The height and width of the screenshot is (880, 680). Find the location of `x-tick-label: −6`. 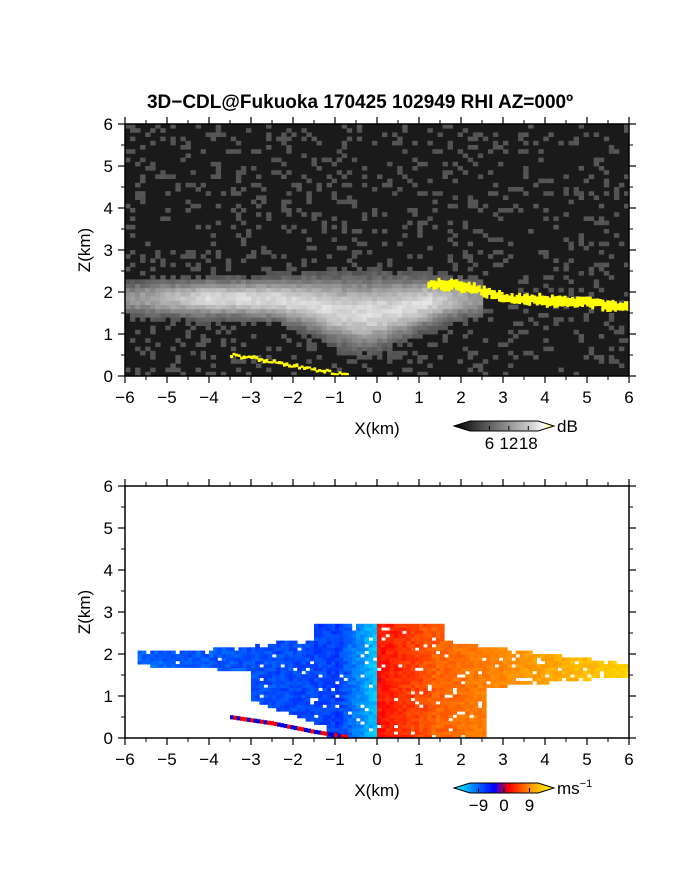

x-tick-label: −6 is located at coordinates (124, 759).